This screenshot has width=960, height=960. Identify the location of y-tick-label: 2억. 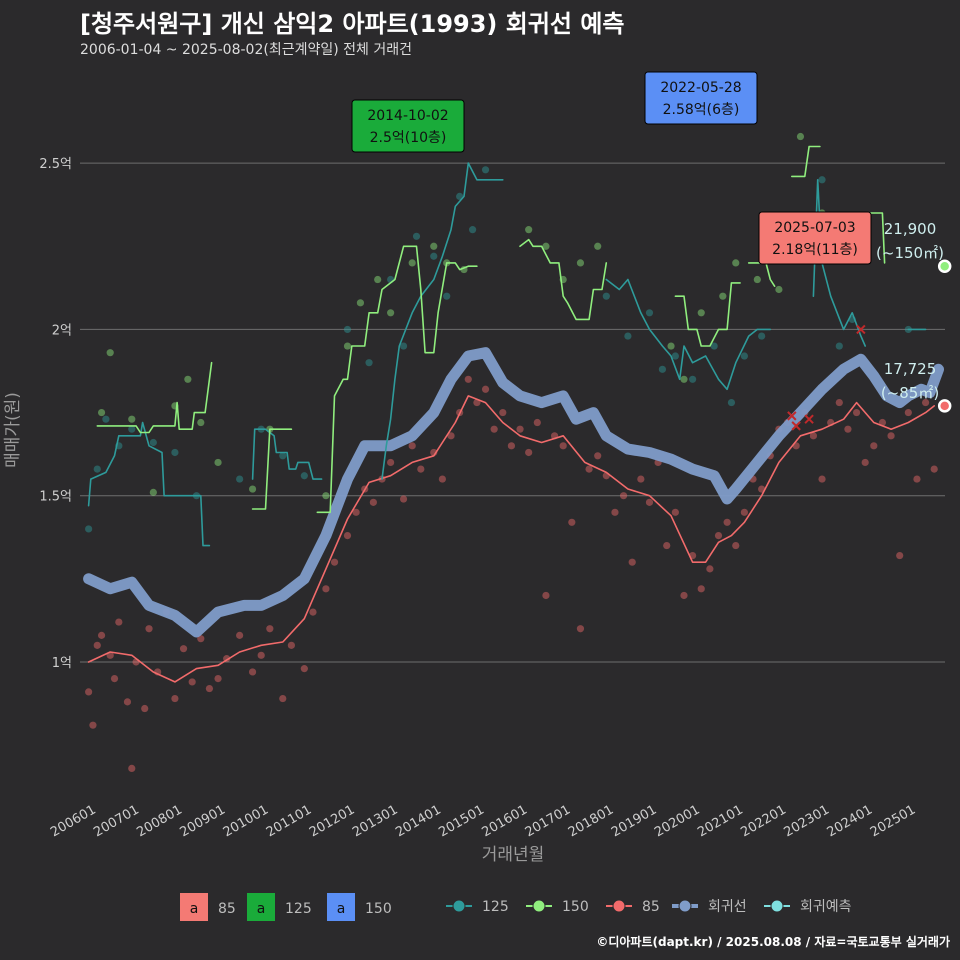
(62, 330).